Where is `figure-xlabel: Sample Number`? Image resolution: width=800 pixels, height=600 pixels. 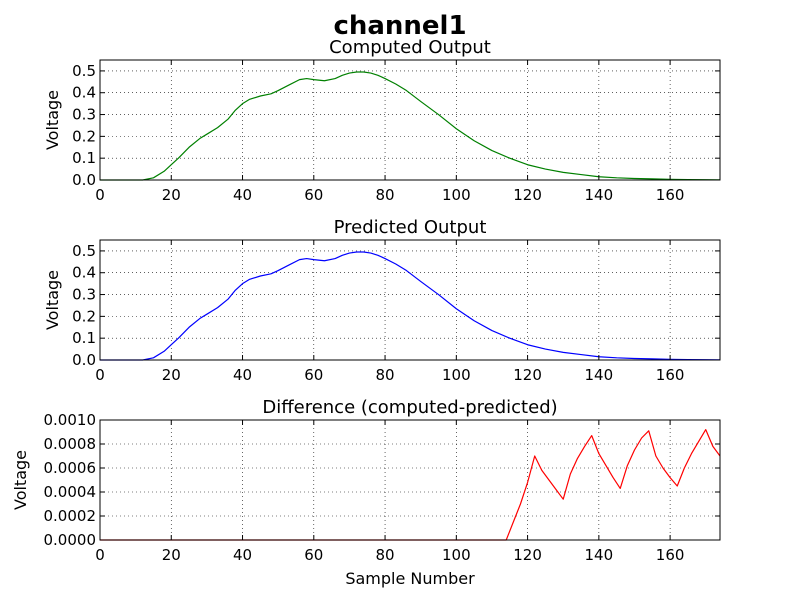
figure-xlabel: Sample Number is located at coordinates (410, 578).